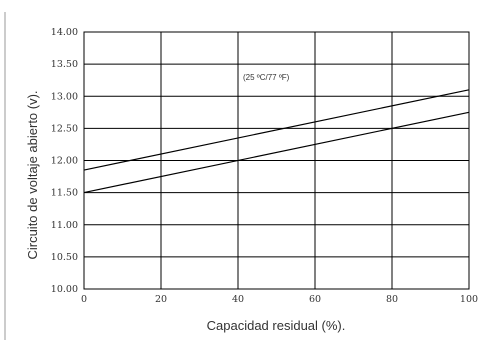  I want to click on y-tick-label: 12.00, so click(64, 161).